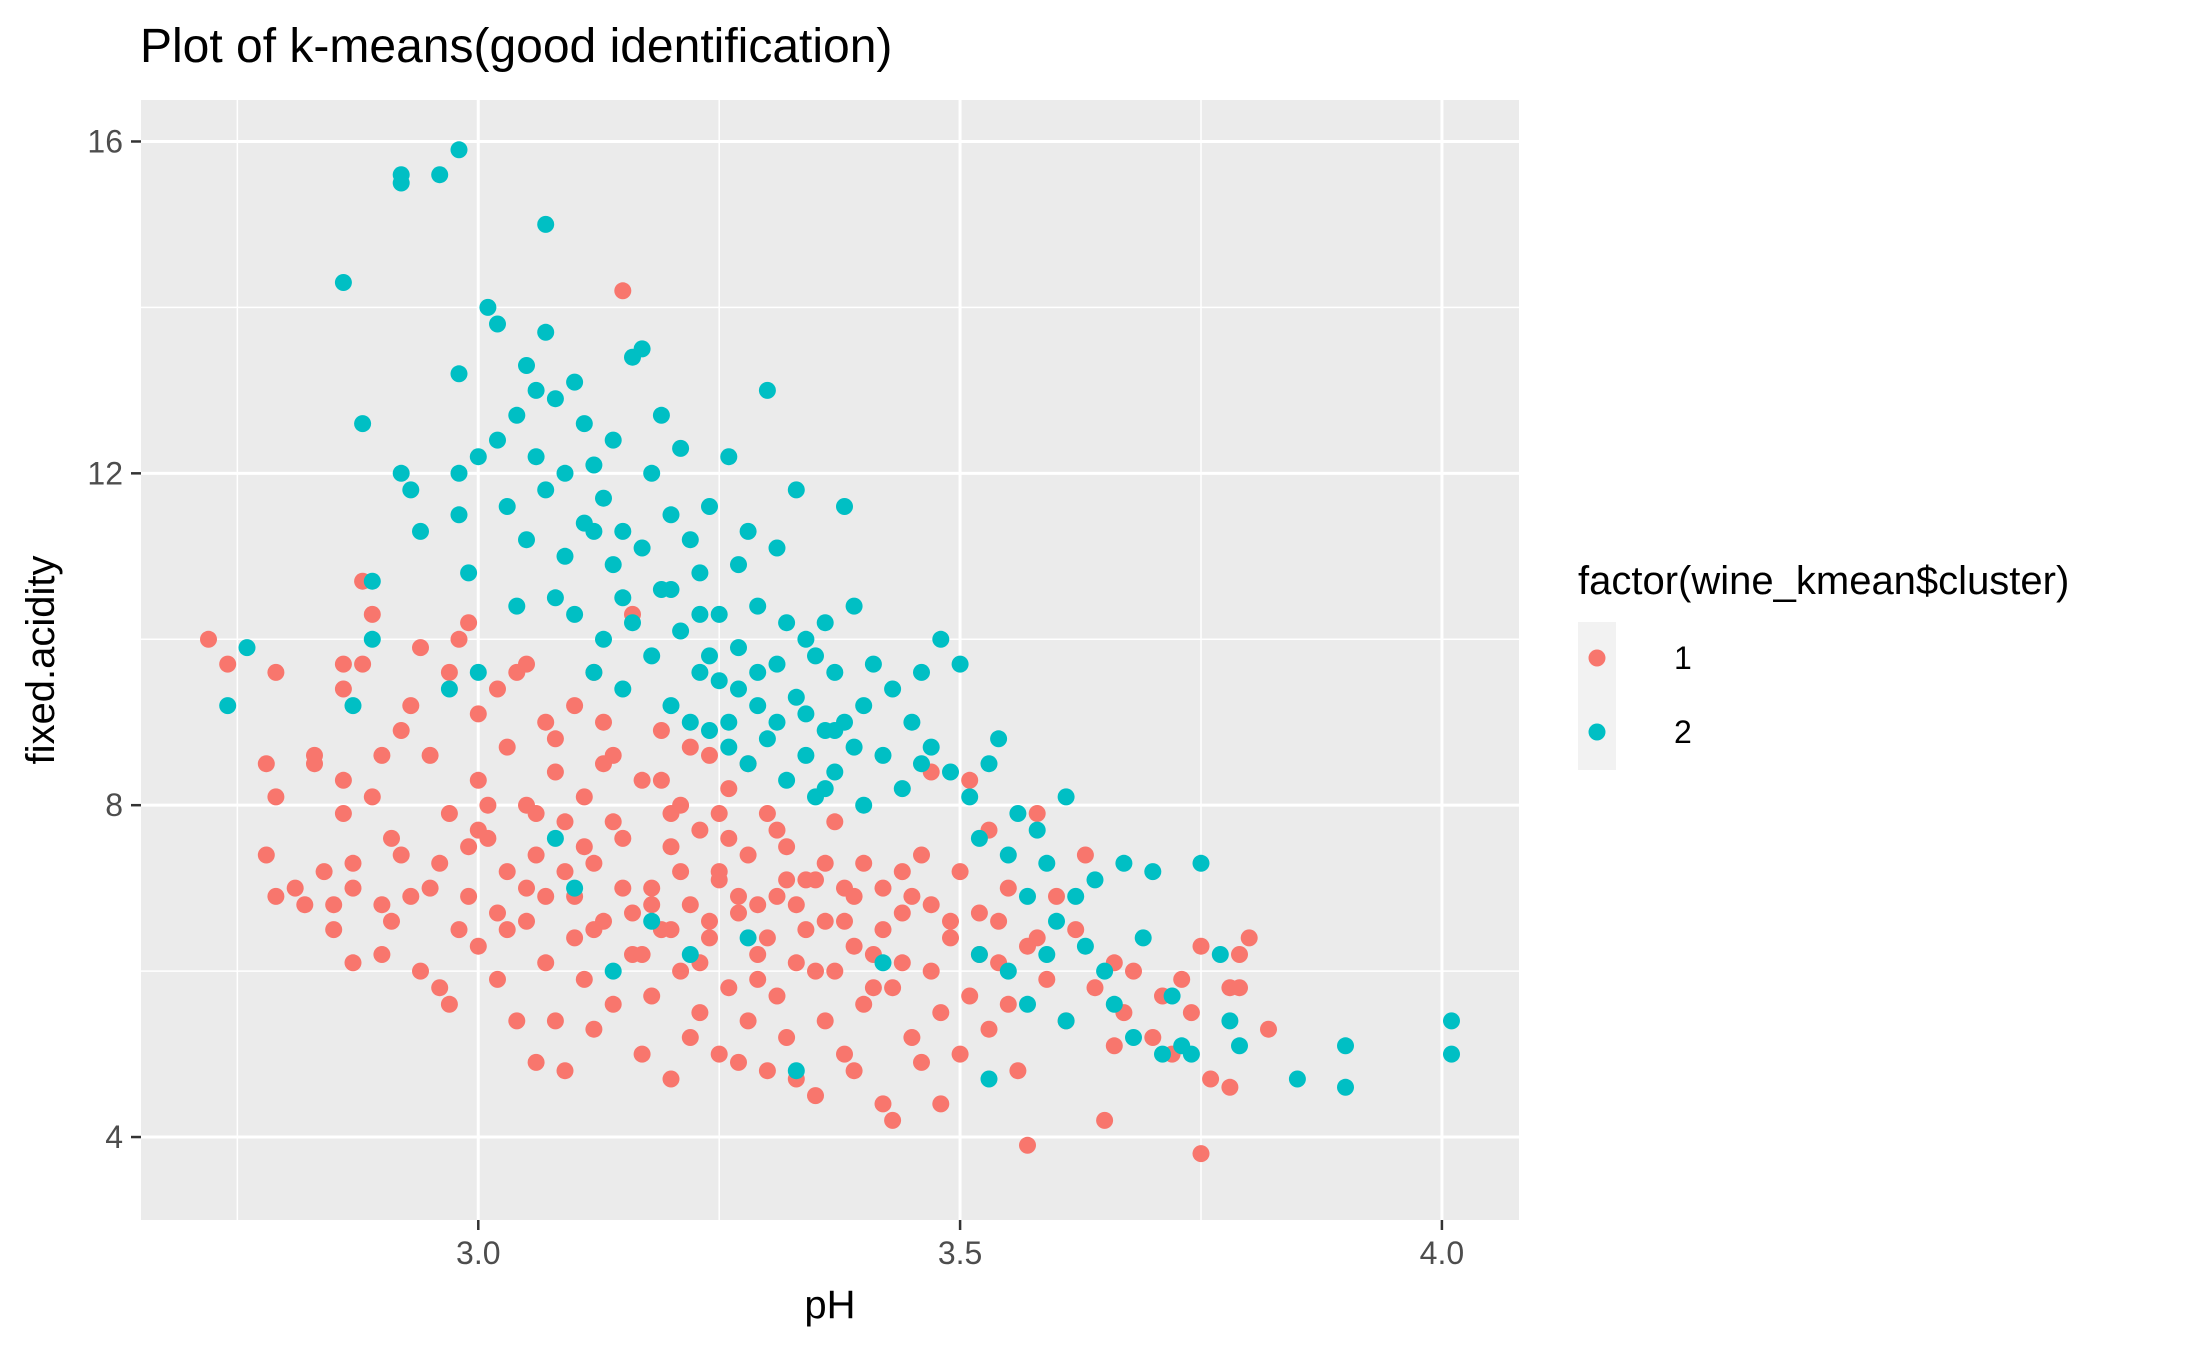 The height and width of the screenshot is (1350, 2187). What do you see at coordinates (105, 141) in the screenshot?
I see `y-tick-label: 16` at bounding box center [105, 141].